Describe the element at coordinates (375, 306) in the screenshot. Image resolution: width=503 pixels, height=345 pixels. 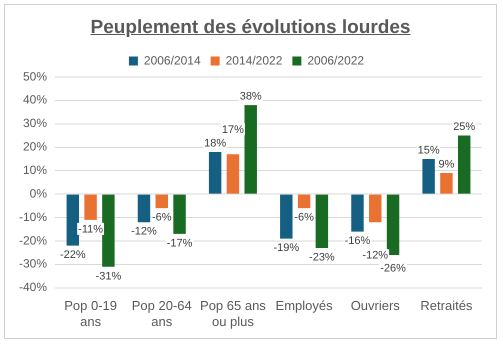
I see `x-tick-label: Ouvriers` at that location.